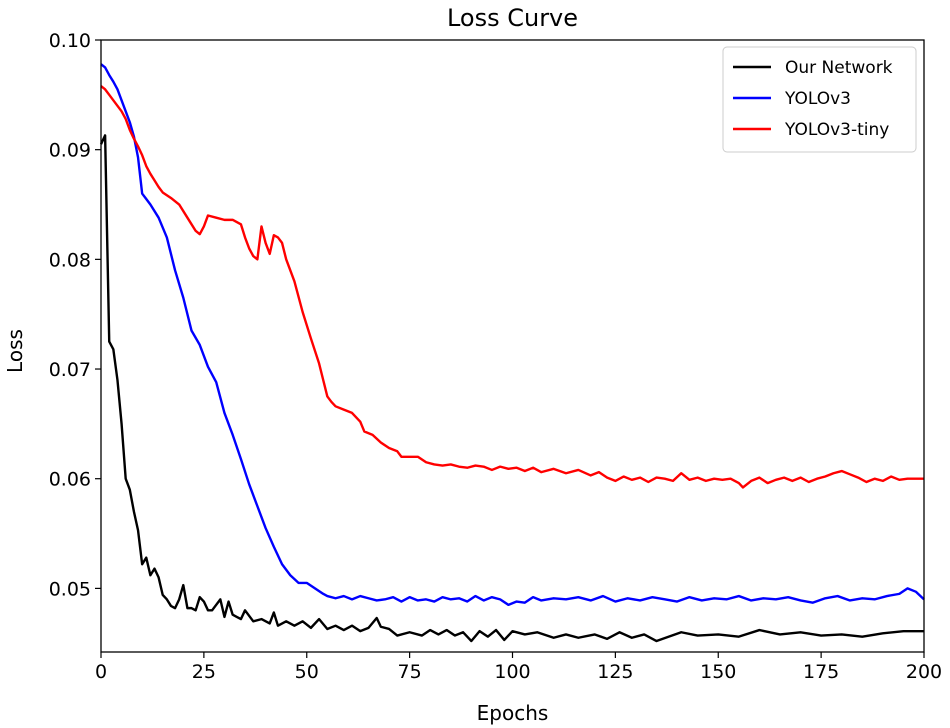 Image resolution: width=950 pixels, height=728 pixels. What do you see at coordinates (821, 672) in the screenshot?
I see `x-tick-label: 175` at bounding box center [821, 672].